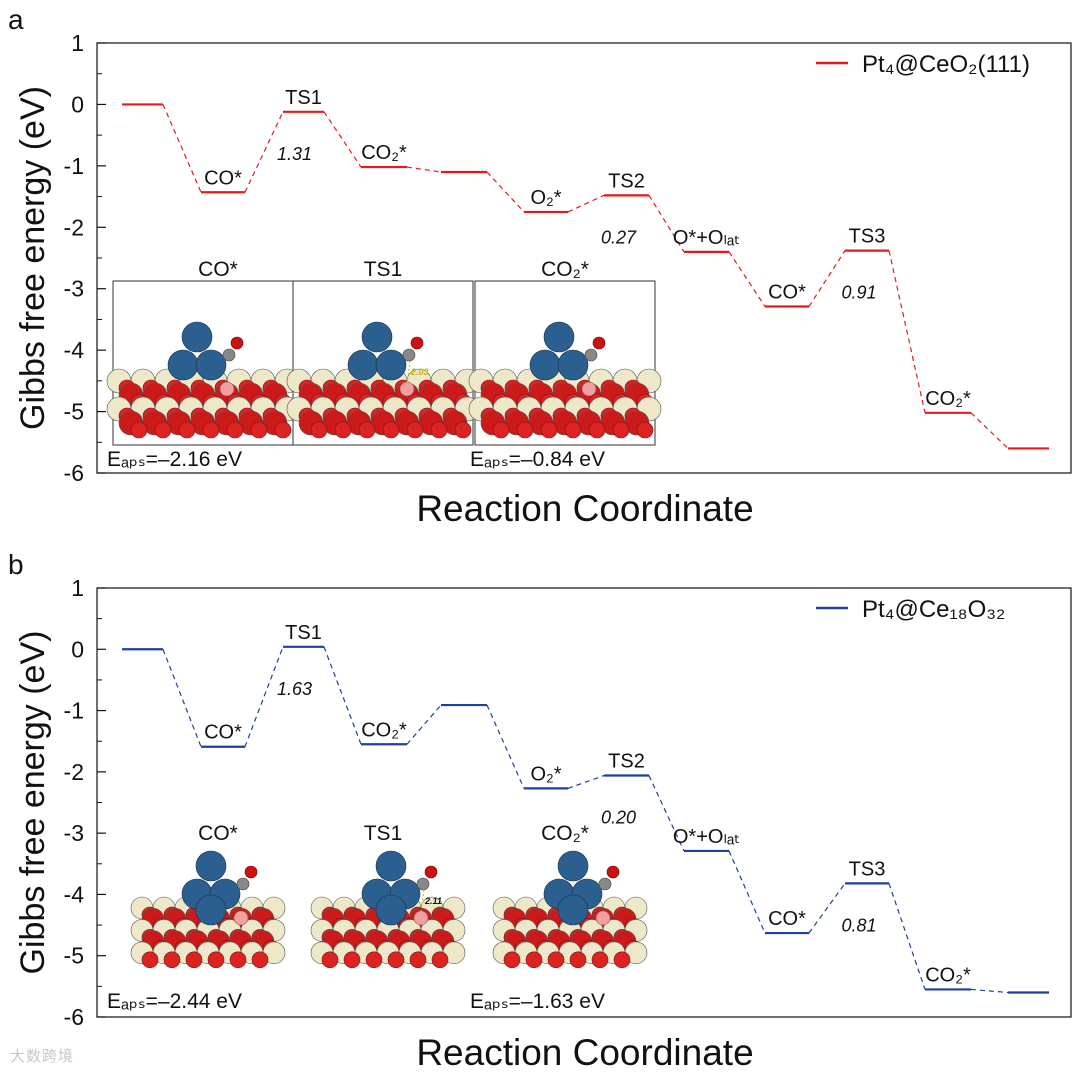 The image size is (1080, 1080). I want to click on legend-label: Pt₄@Ce₁₈O₃₂, so click(933, 609).